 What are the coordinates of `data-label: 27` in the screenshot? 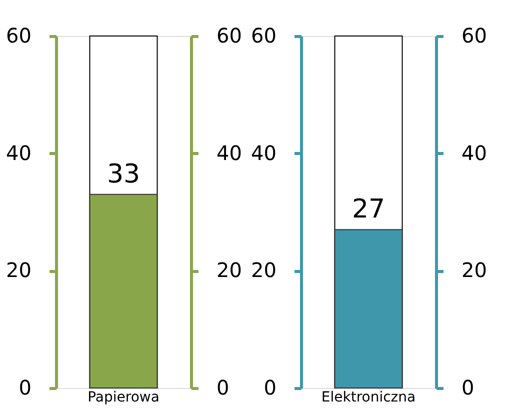 It's located at (369, 209).